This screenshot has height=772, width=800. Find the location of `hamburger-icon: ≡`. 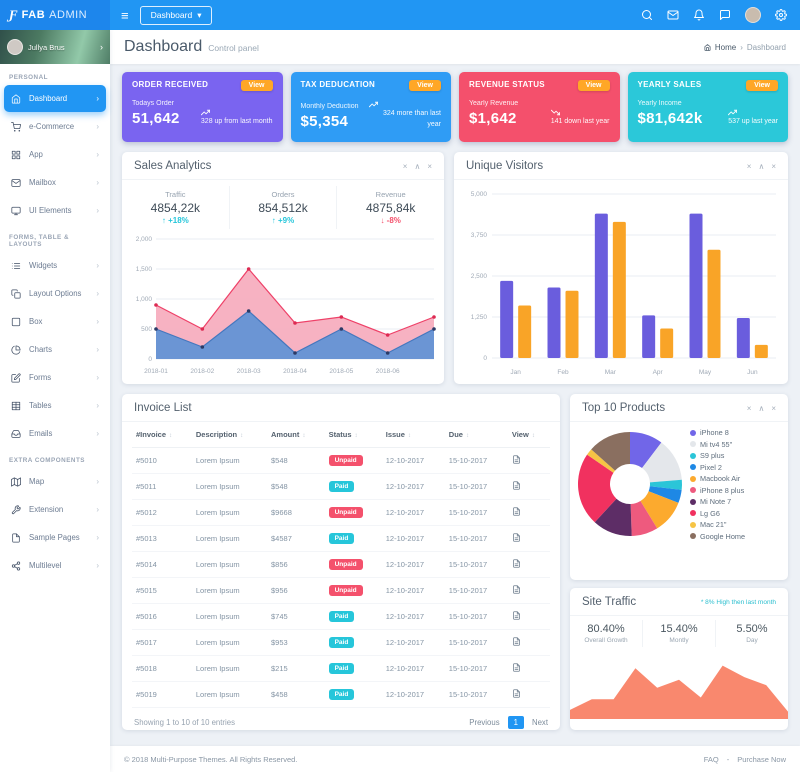

hamburger-icon: ≡ is located at coordinates (125, 15).